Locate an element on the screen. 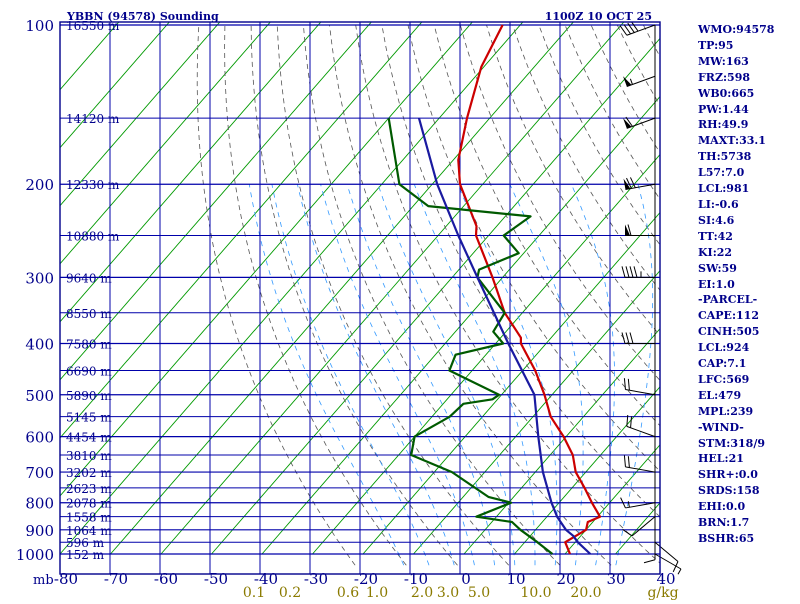 Image resolution: width=800 pixels, height=604 pixels. pressure-tick-label: 700 is located at coordinates (39, 473).